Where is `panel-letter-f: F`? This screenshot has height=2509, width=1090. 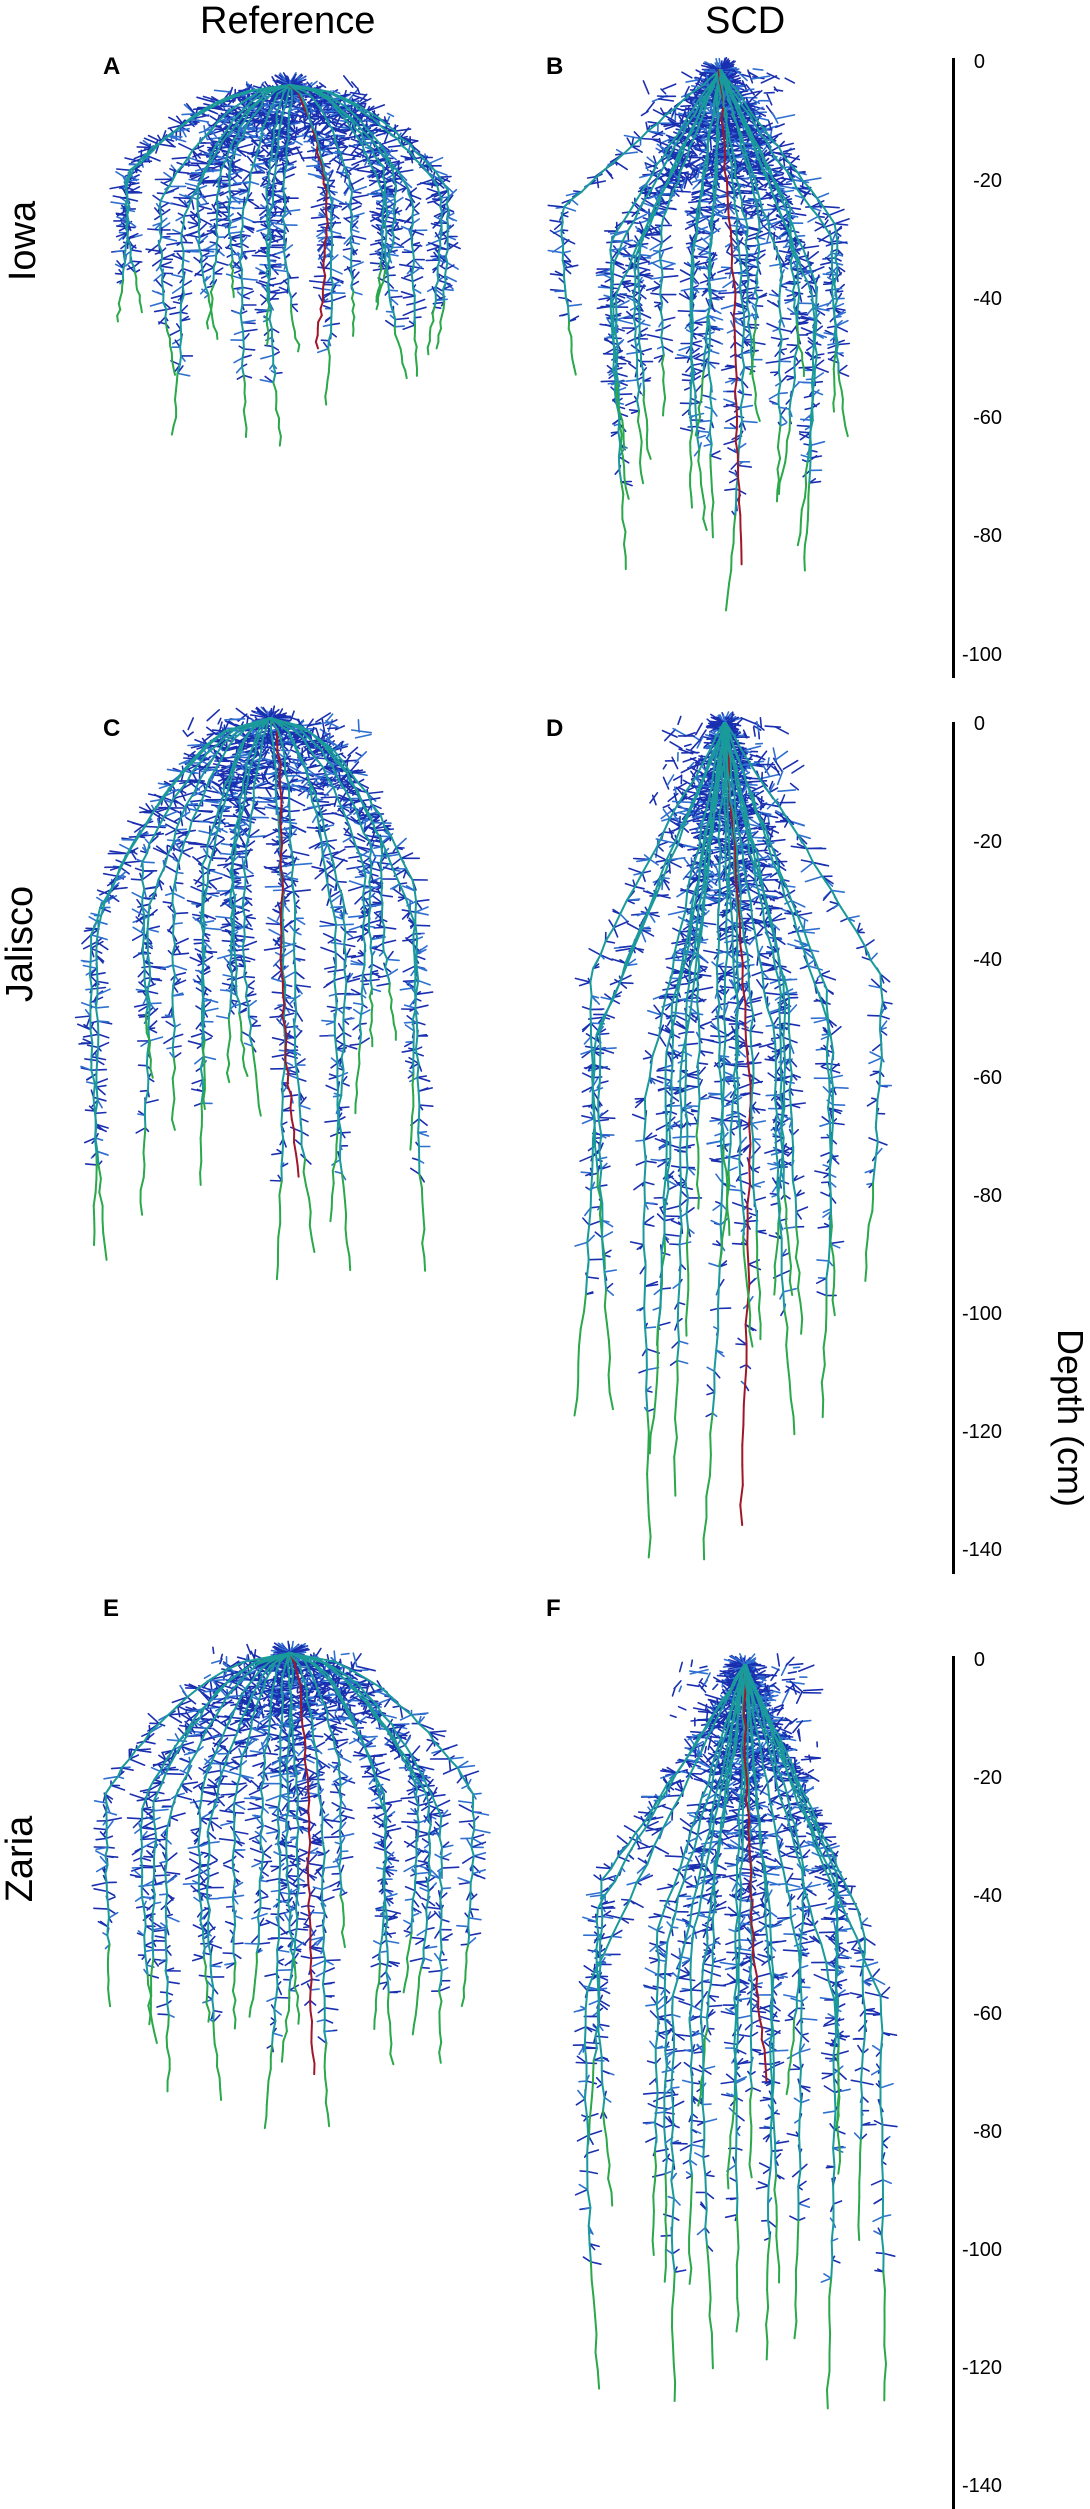 panel-letter-f: F is located at coordinates (553, 1609).